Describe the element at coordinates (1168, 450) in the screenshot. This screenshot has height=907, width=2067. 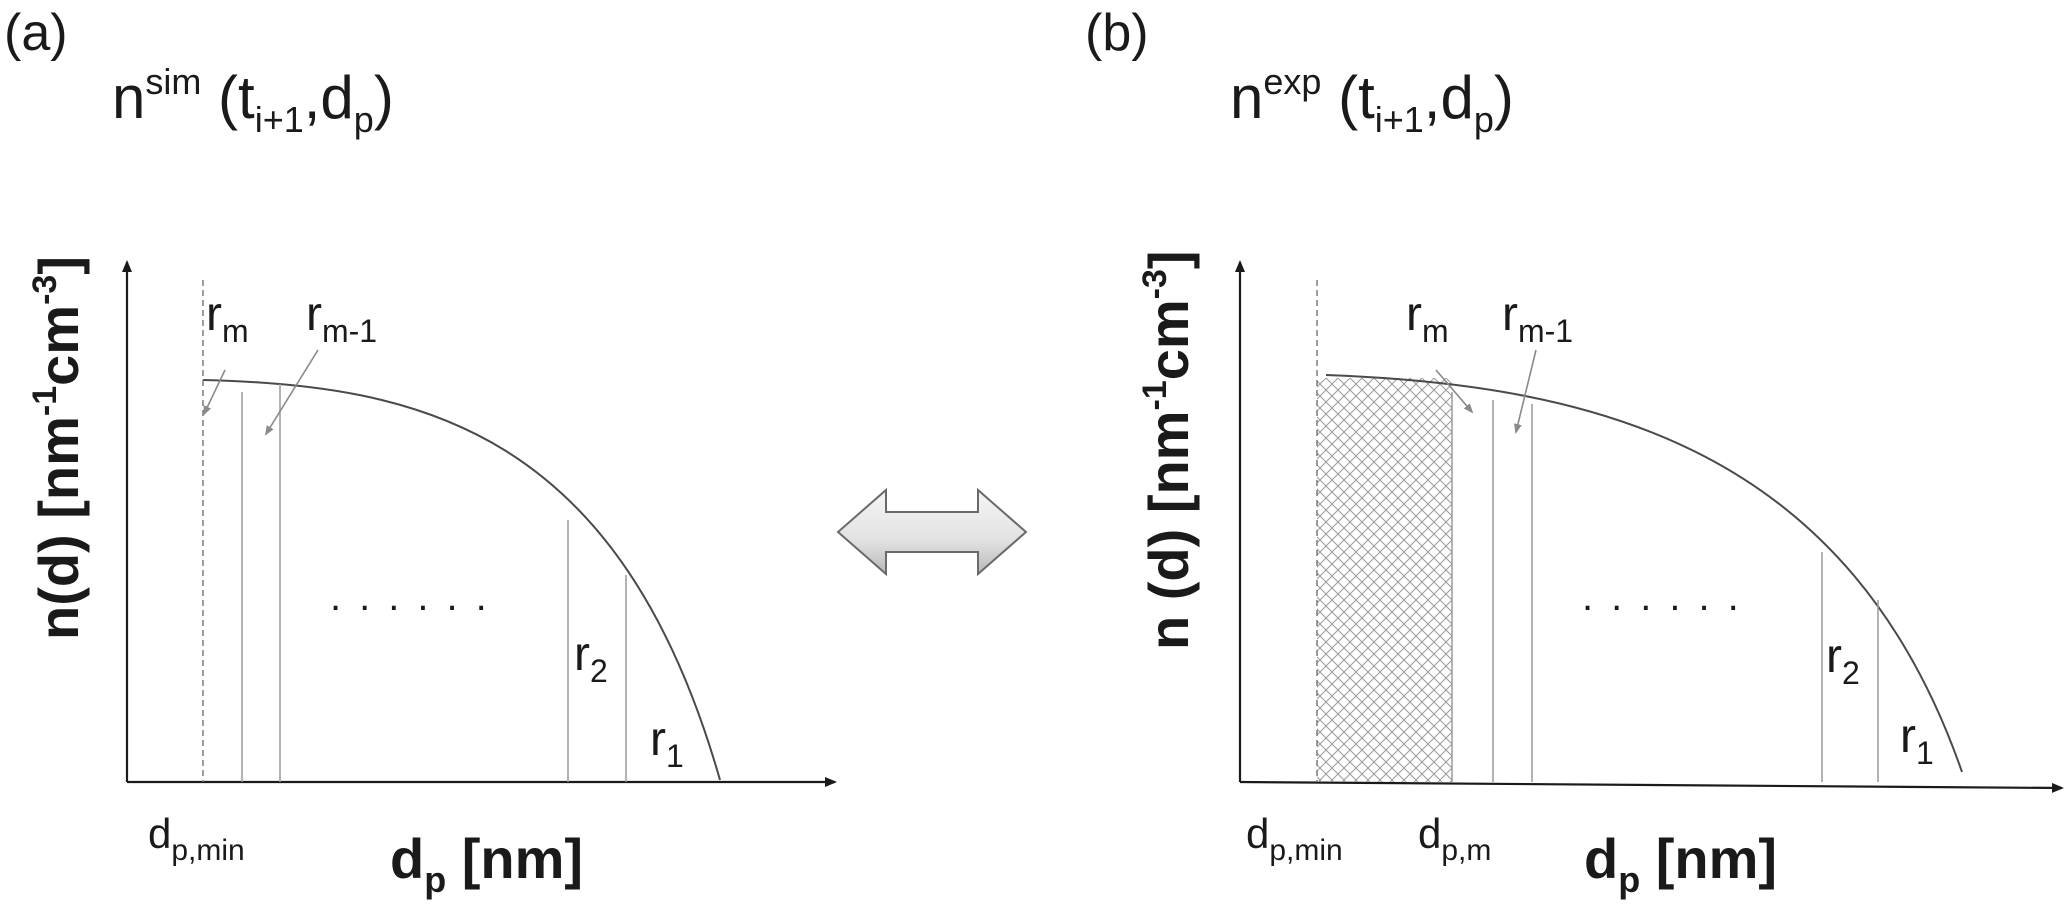
I see `panel-b-y-axis-label: n (d) [nm-1cm-3]` at that location.